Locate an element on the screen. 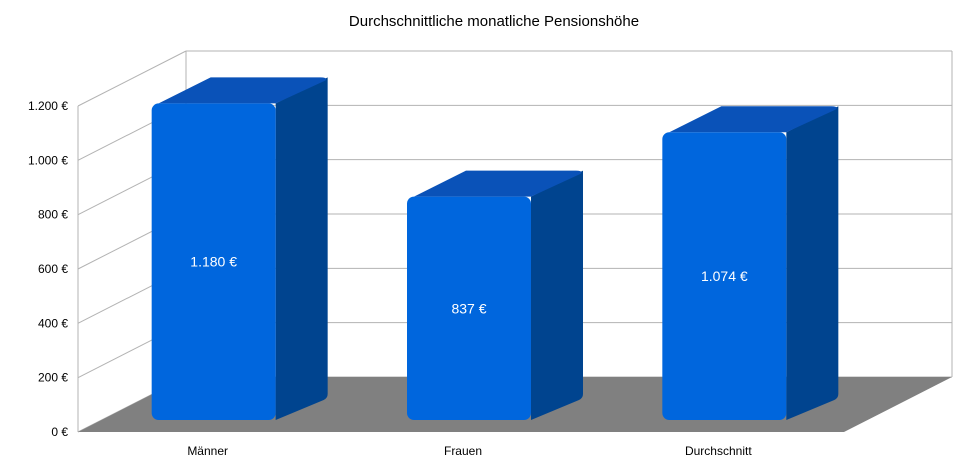 The image size is (979, 469). y-tick-label: 400 € is located at coordinates (53, 323).